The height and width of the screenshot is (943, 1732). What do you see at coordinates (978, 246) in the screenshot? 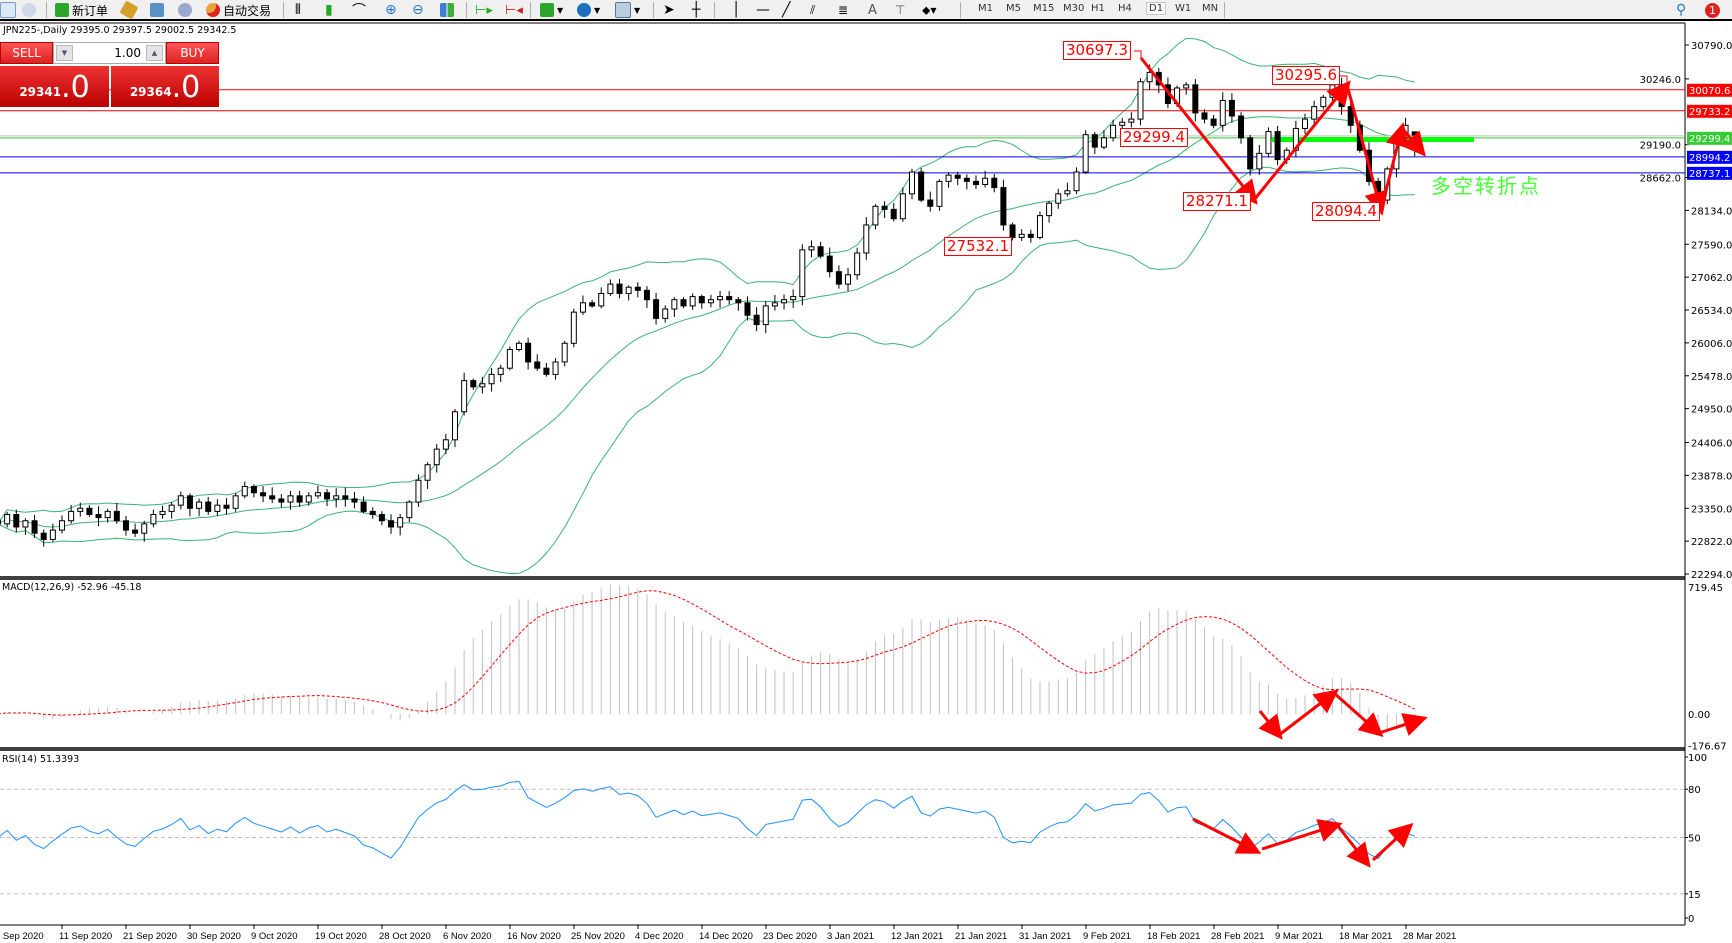
I see `annotation-label: 27532.1` at bounding box center [978, 246].